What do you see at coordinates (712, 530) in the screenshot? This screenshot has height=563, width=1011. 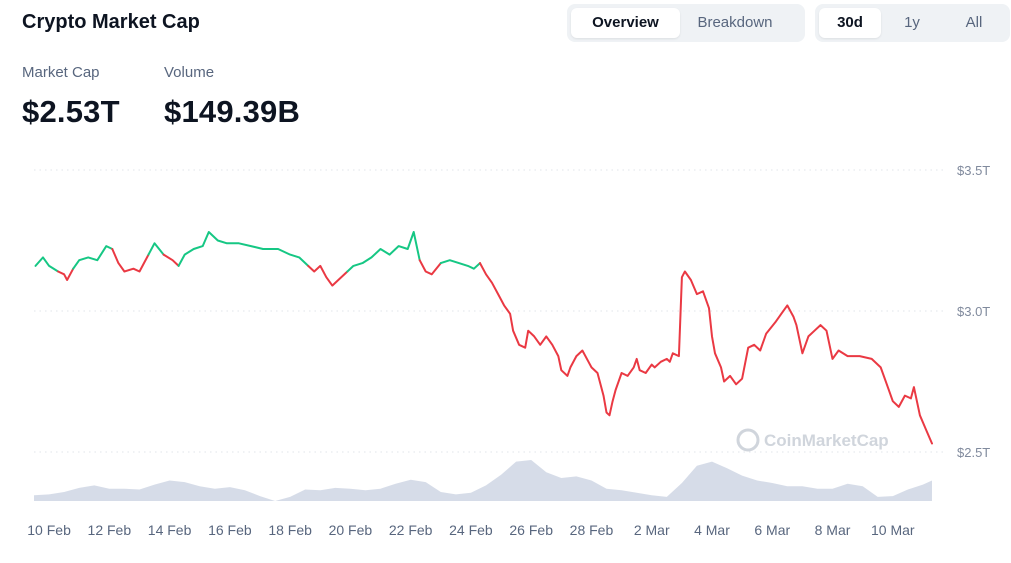 I see `x-tick-label: 4 Mar` at bounding box center [712, 530].